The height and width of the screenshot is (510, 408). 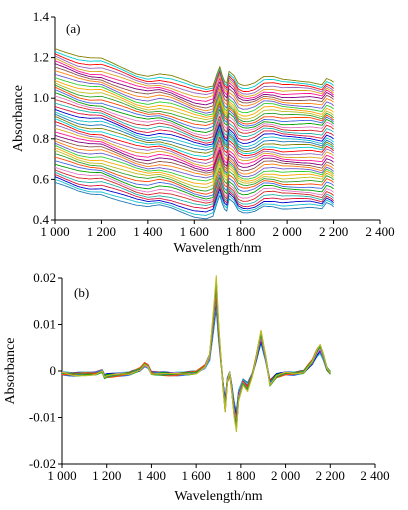 I want to click on y-tick-label: 0.6, so click(x=41, y=178).